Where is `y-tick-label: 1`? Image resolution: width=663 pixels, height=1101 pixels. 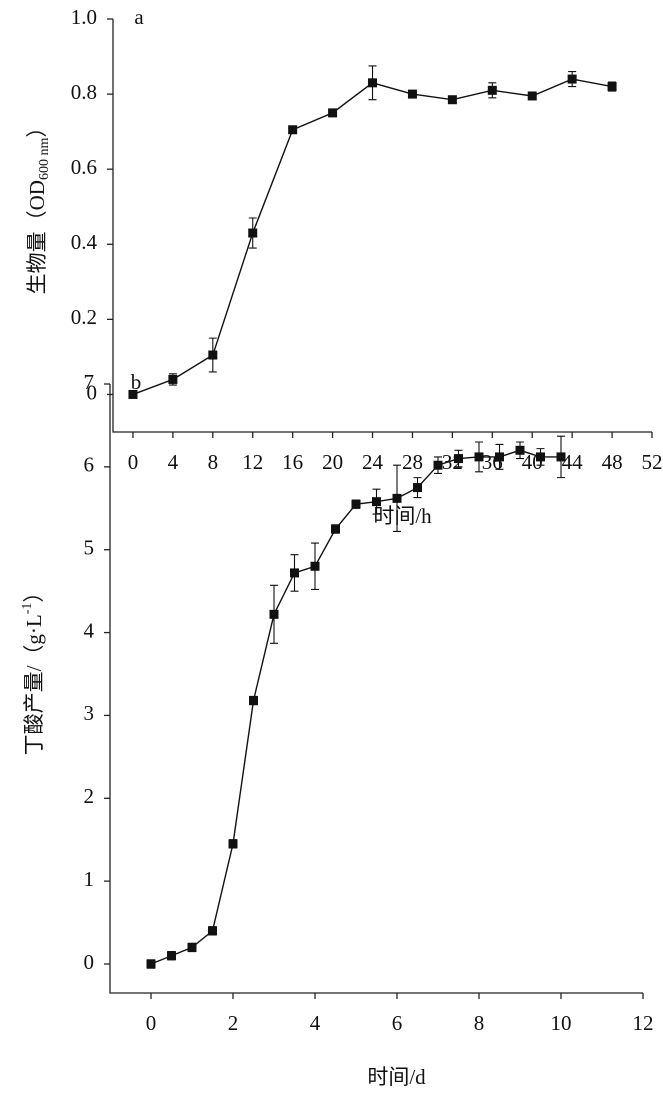 y-tick-label: 1 is located at coordinates (89, 879).